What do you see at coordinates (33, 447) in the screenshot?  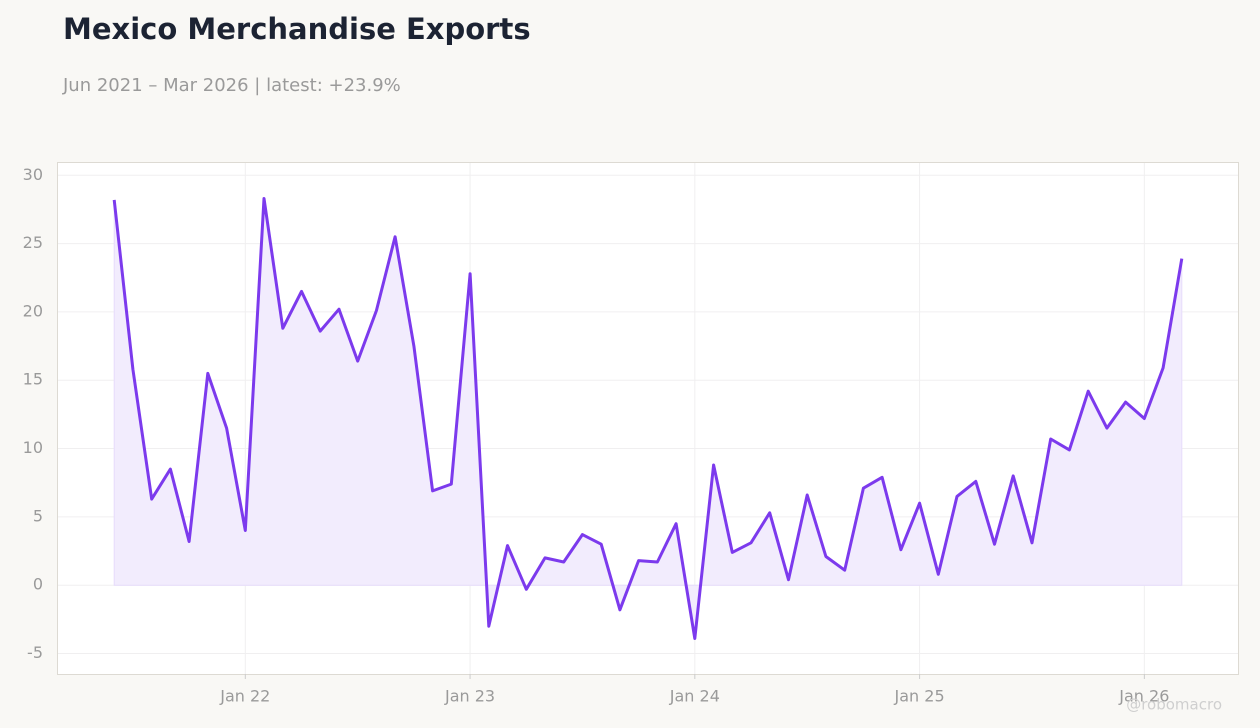 I see `y-tick-label: 10` at bounding box center [33, 447].